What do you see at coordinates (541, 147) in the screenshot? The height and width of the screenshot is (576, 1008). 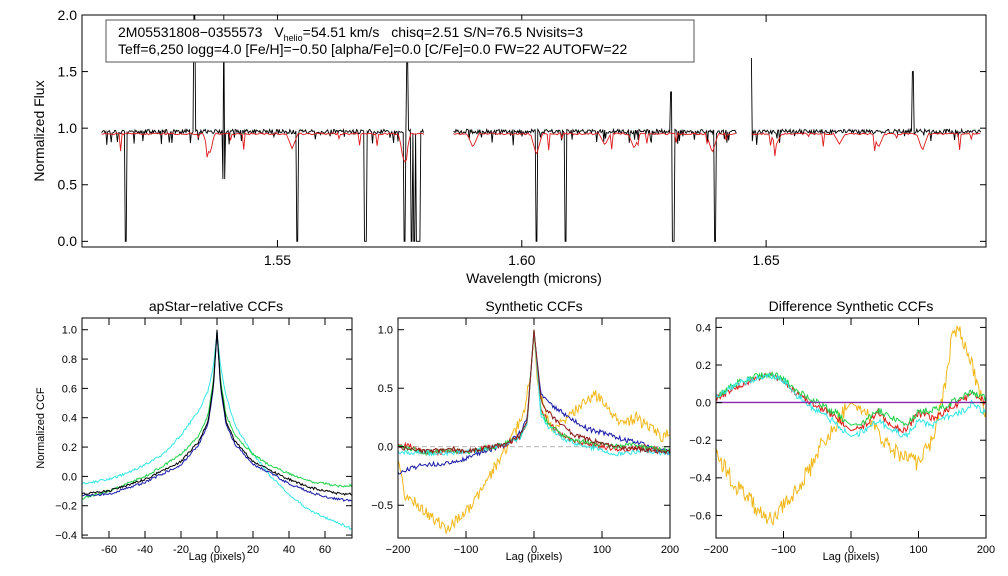 I see `spectrum-series-red` at bounding box center [541, 147].